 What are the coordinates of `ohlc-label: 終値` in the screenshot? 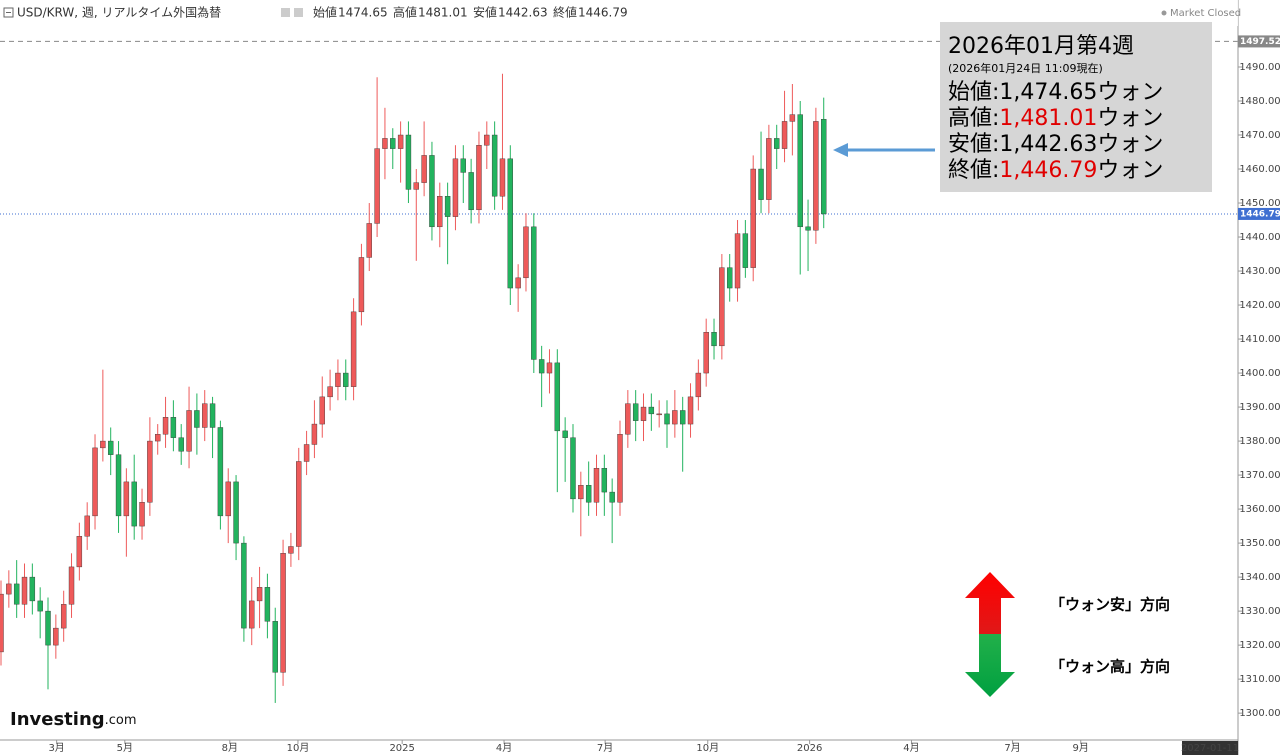 It's located at (565, 12).